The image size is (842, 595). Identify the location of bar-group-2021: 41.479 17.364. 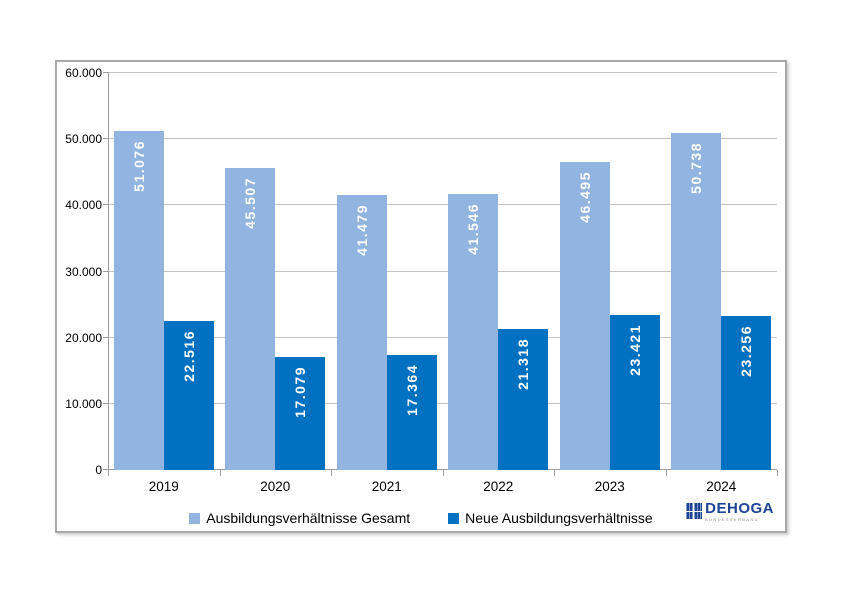
(387, 271).